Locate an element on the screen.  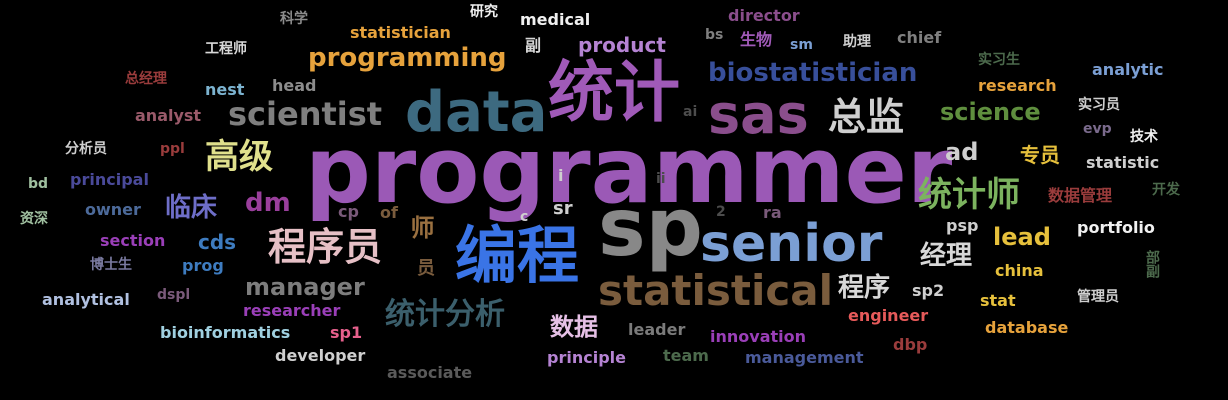
word-manager: manager is located at coordinates (305, 287).